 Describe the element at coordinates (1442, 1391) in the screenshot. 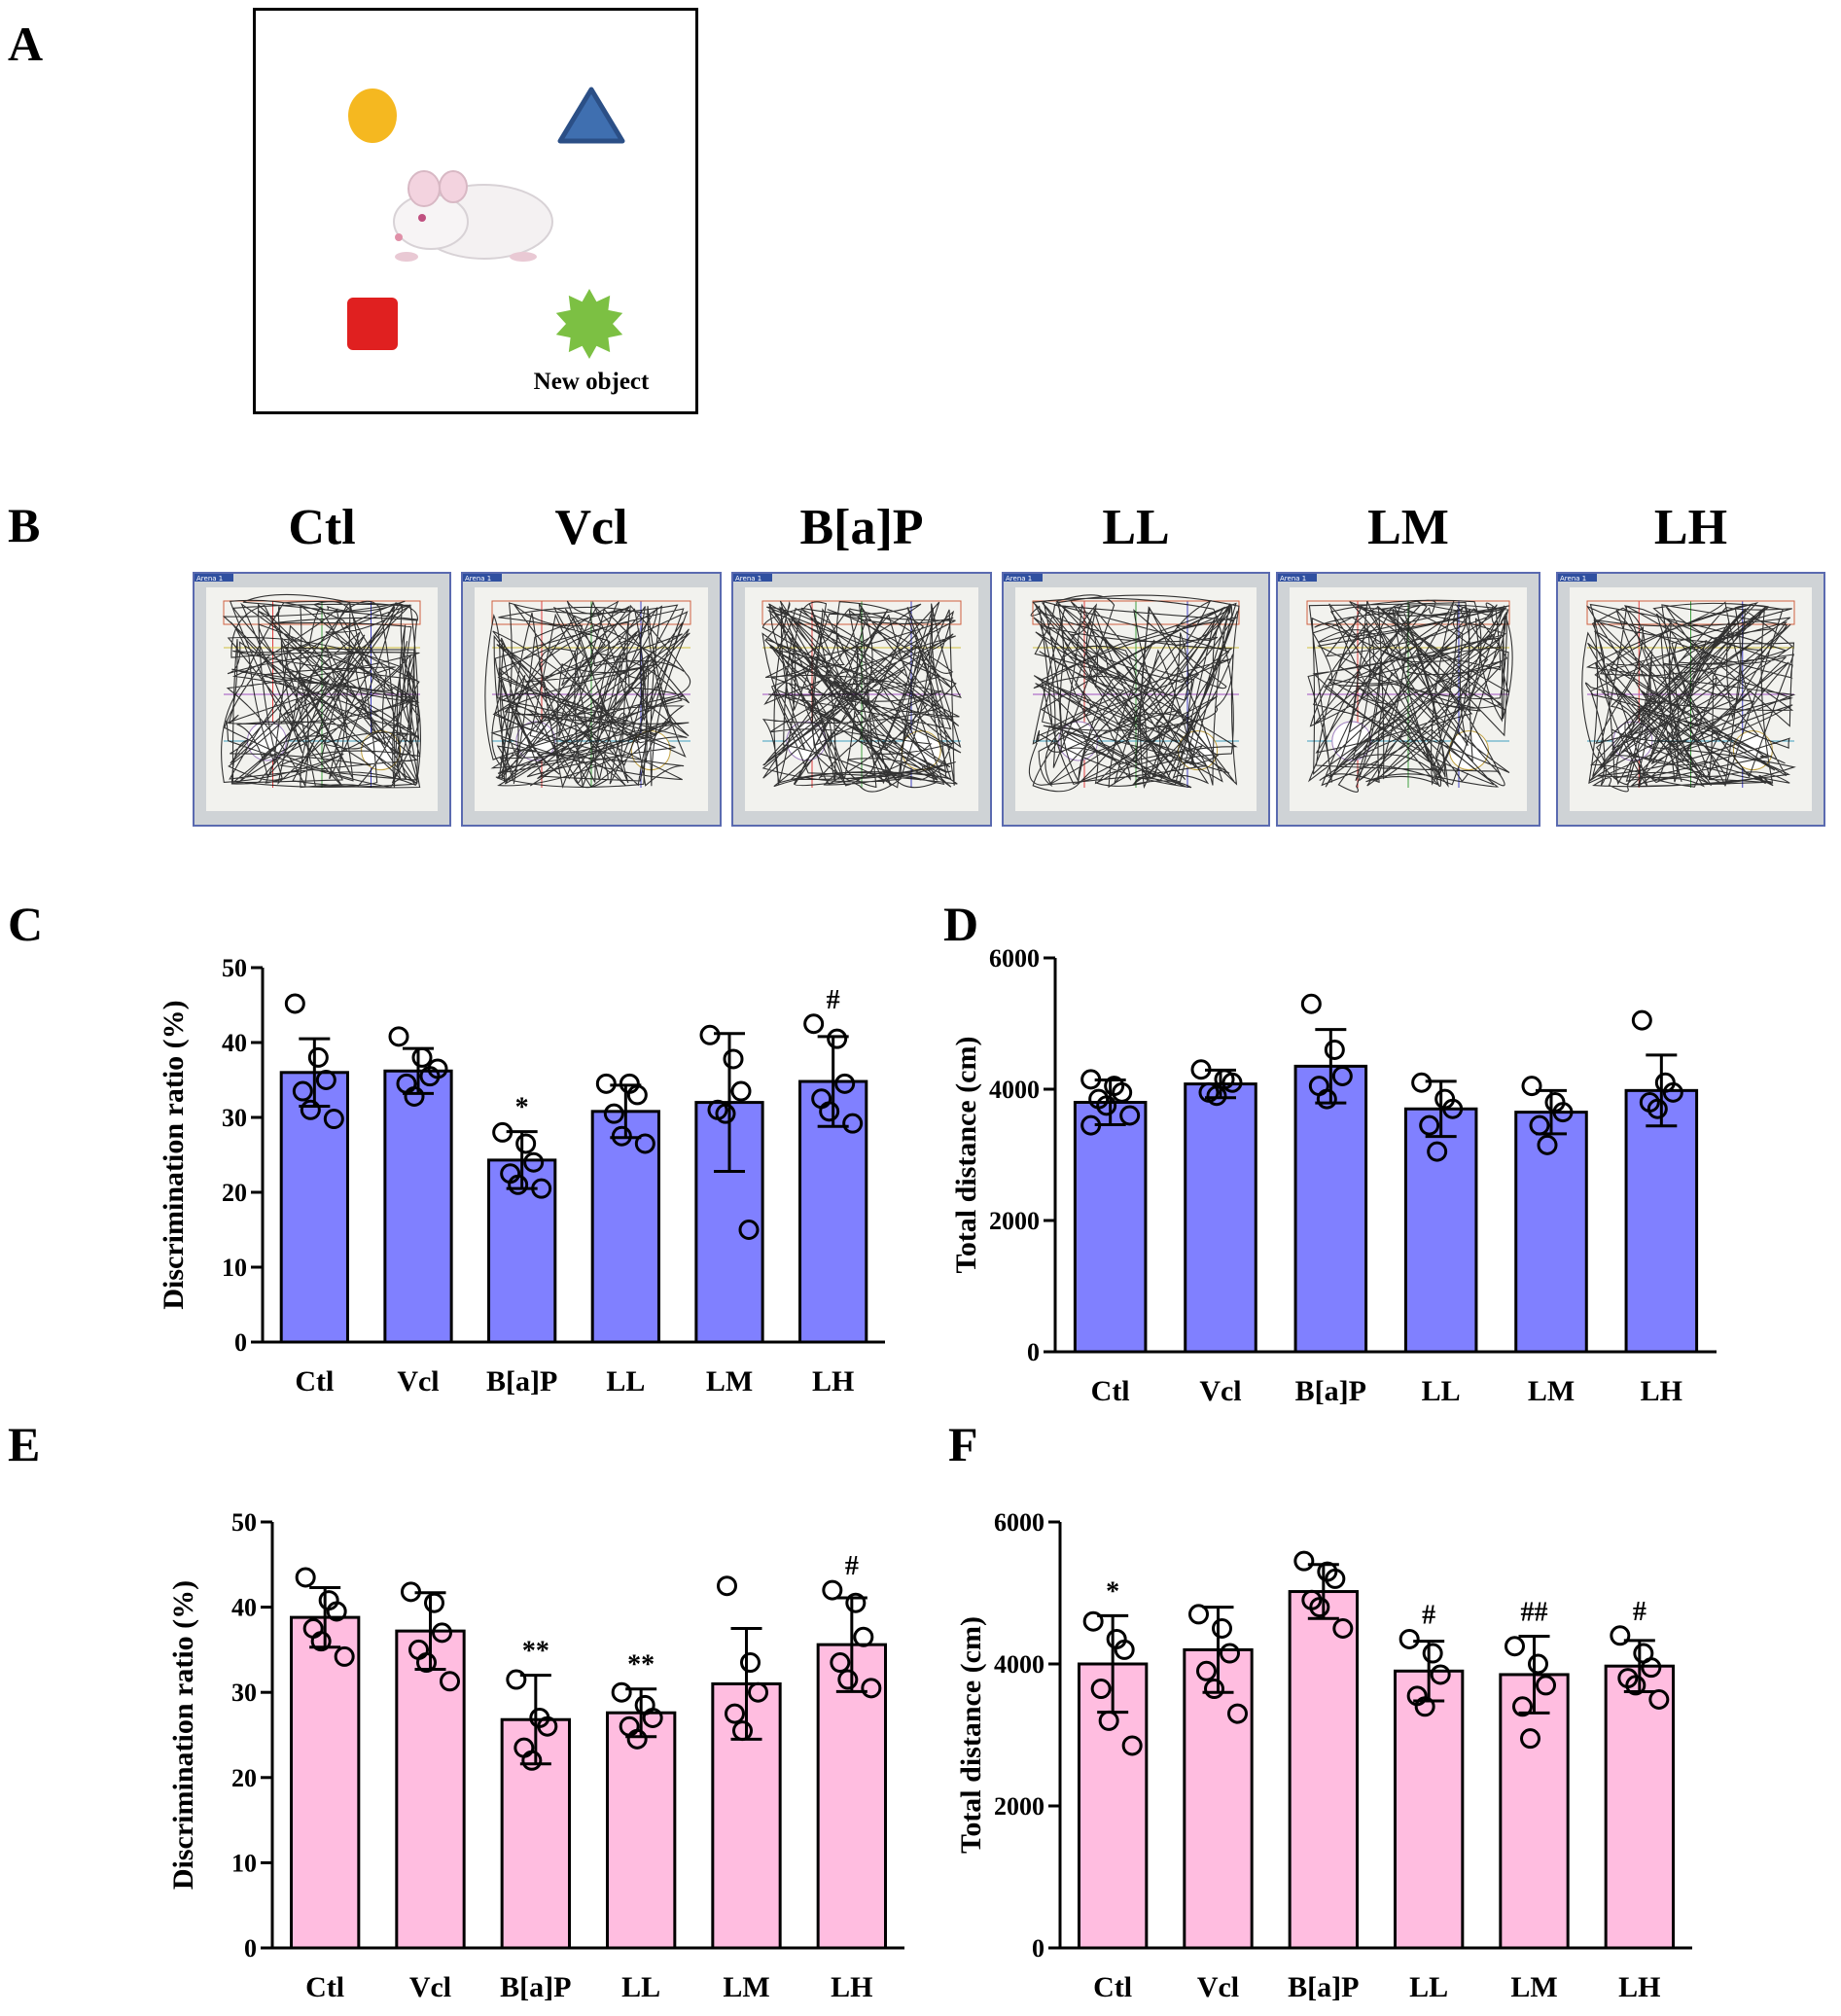

I see `x-tick-label: LL` at that location.